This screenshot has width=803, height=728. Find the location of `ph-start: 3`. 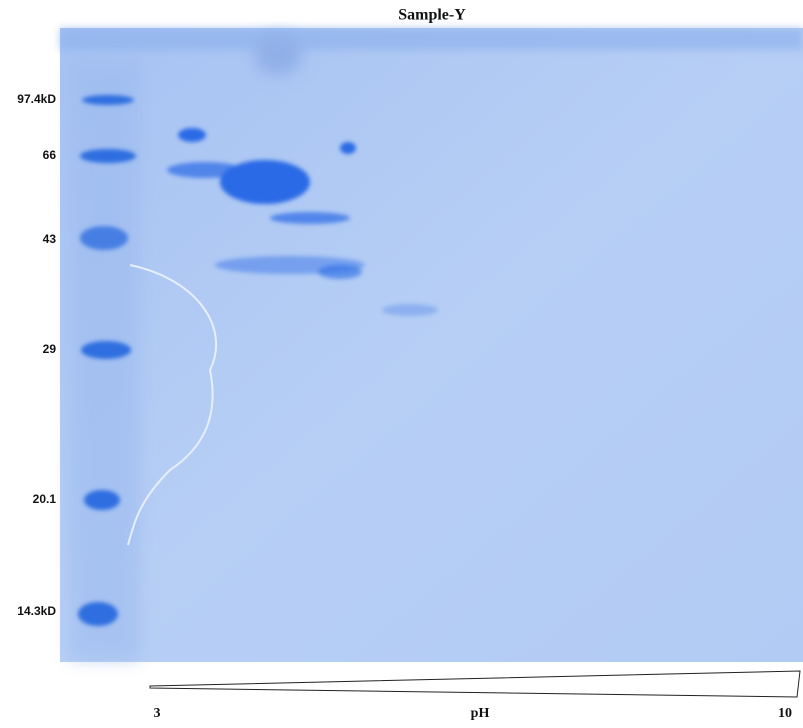

ph-start: 3 is located at coordinates (157, 713).